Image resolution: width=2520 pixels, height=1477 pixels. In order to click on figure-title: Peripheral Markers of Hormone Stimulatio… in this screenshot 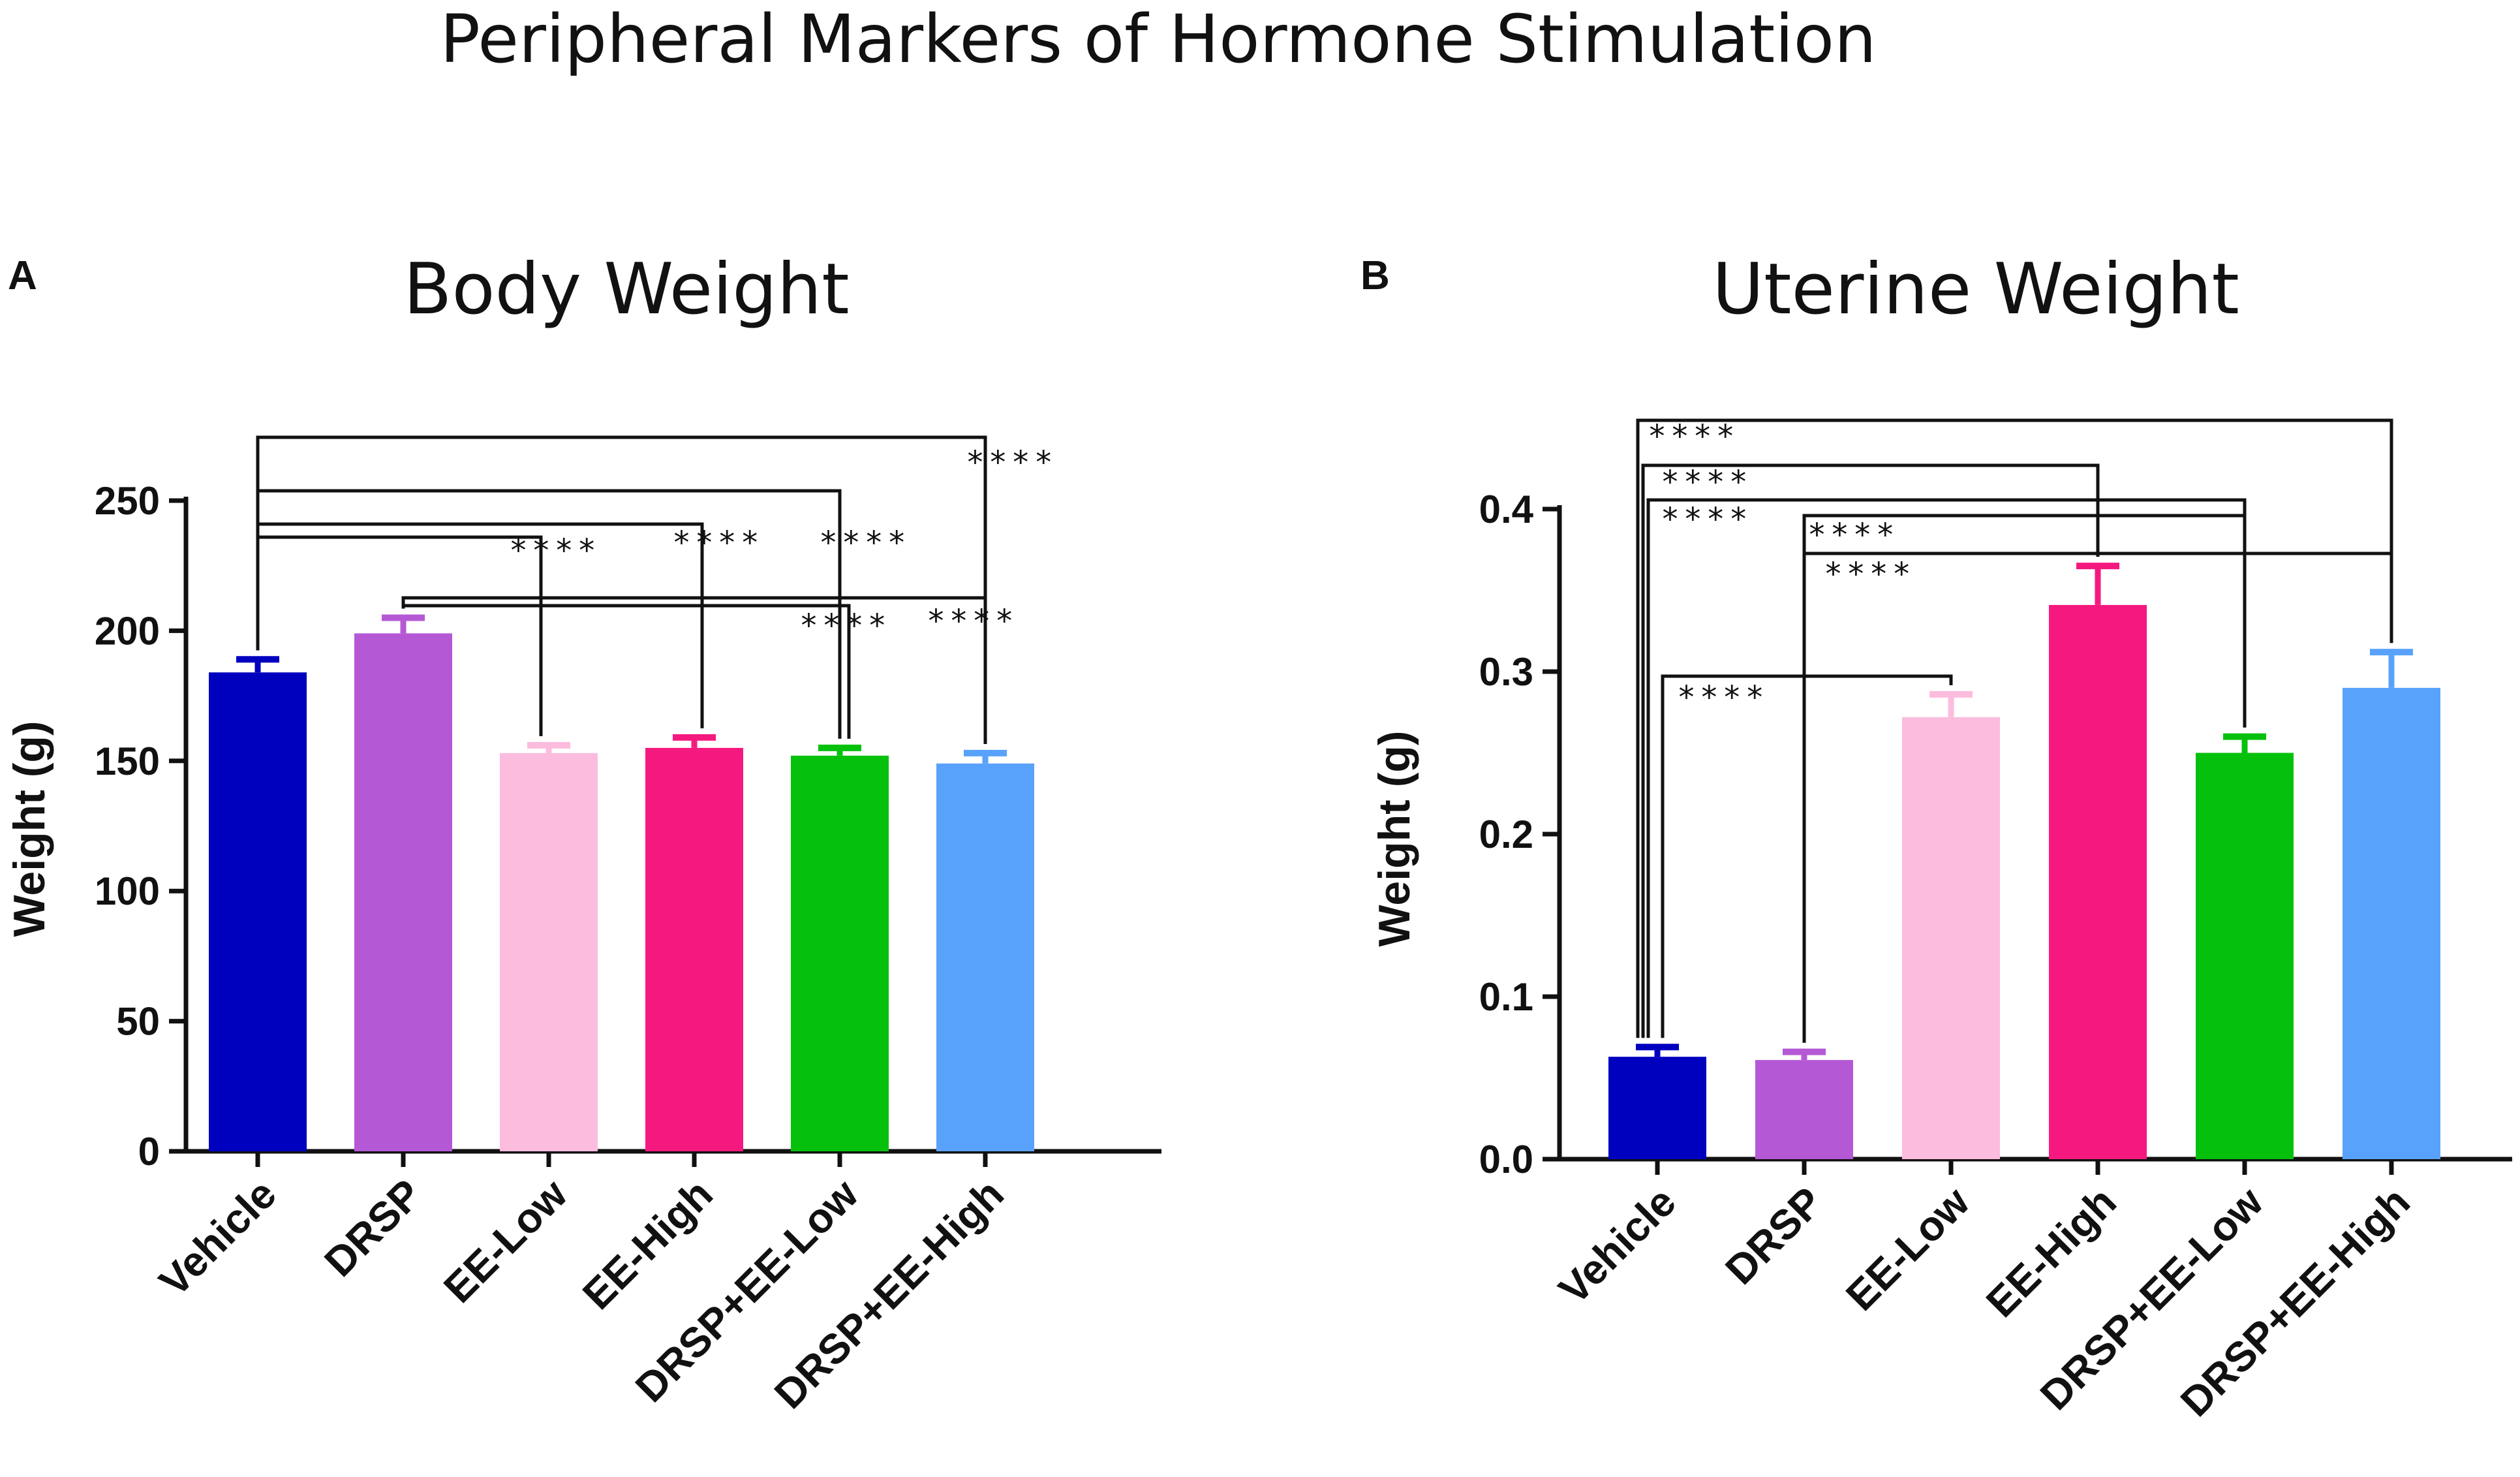, I will do `click(1158, 39)`.